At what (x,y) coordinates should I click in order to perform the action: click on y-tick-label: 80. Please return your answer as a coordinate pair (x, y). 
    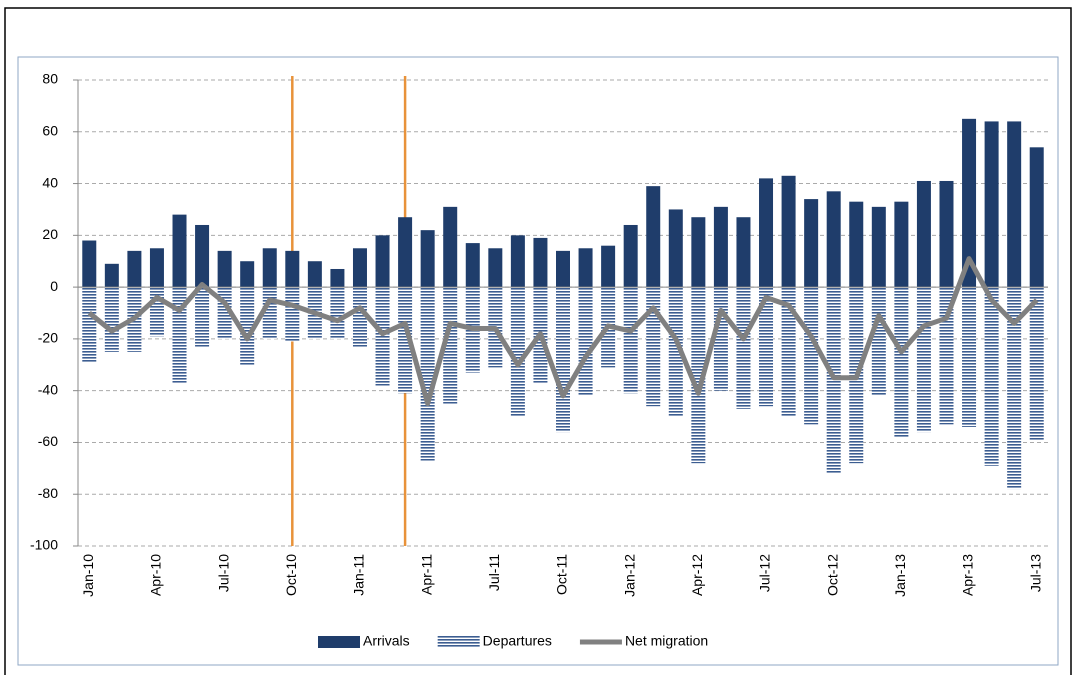
    Looking at the image, I should click on (50, 79).